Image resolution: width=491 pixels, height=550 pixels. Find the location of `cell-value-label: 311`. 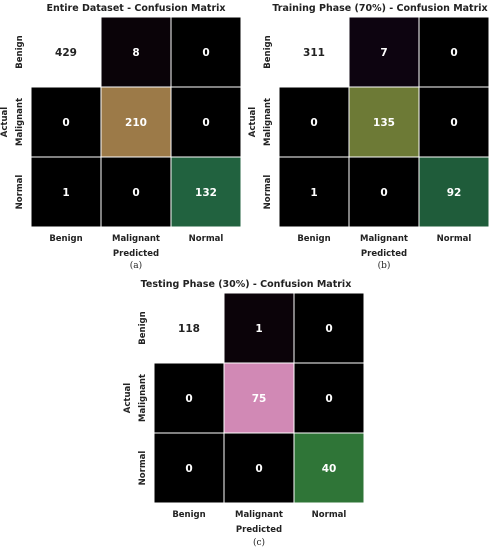

cell-value-label: 311 is located at coordinates (314, 53).